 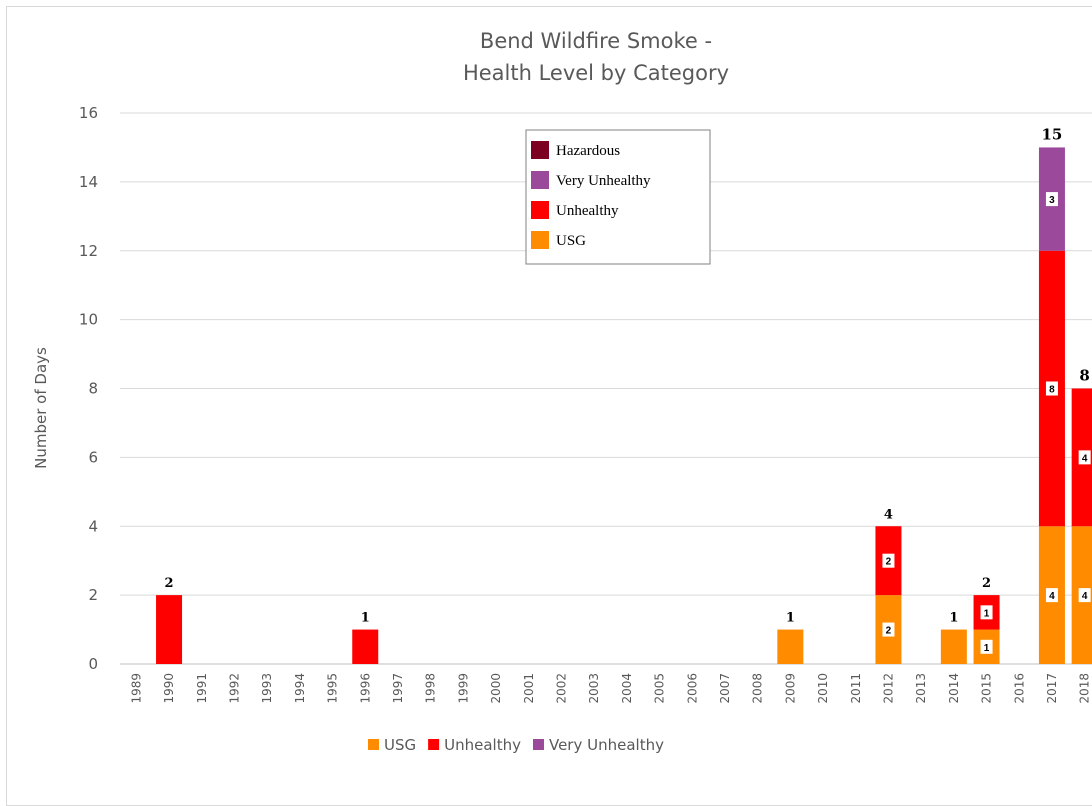 I want to click on x-tick-label: 1991, so click(x=202, y=688).